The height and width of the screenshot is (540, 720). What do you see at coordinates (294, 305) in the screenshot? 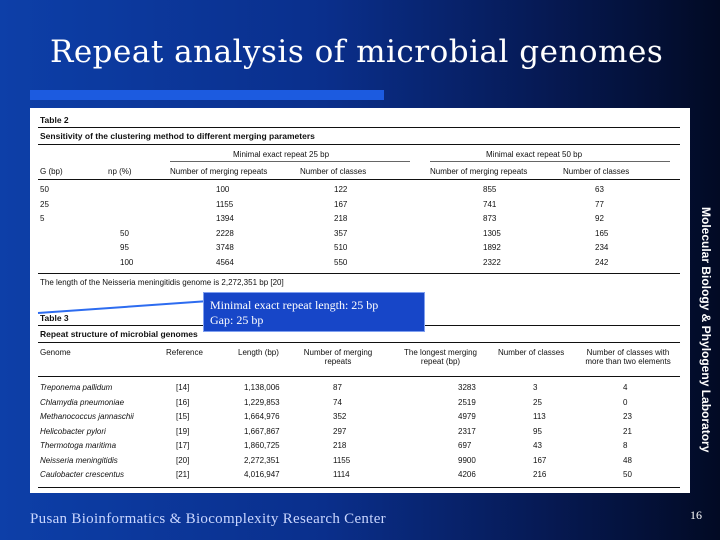
I see `callout-line-1: Minimal exact repeat length: 25 bp` at bounding box center [294, 305].